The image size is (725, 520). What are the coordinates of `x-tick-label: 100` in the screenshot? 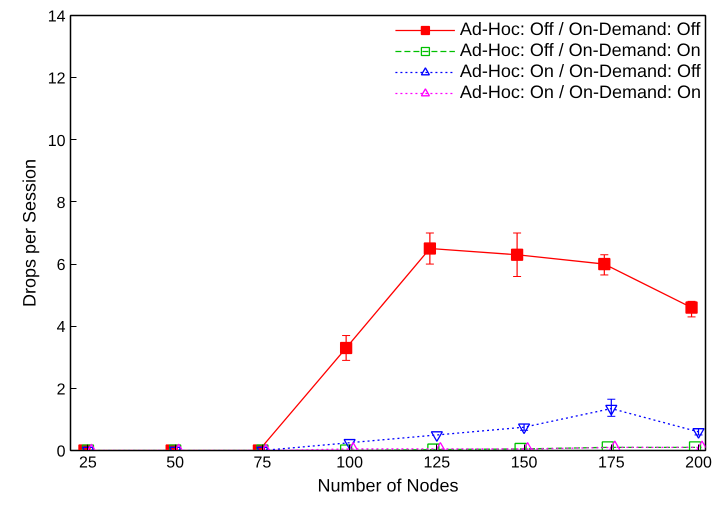 It's located at (350, 463).